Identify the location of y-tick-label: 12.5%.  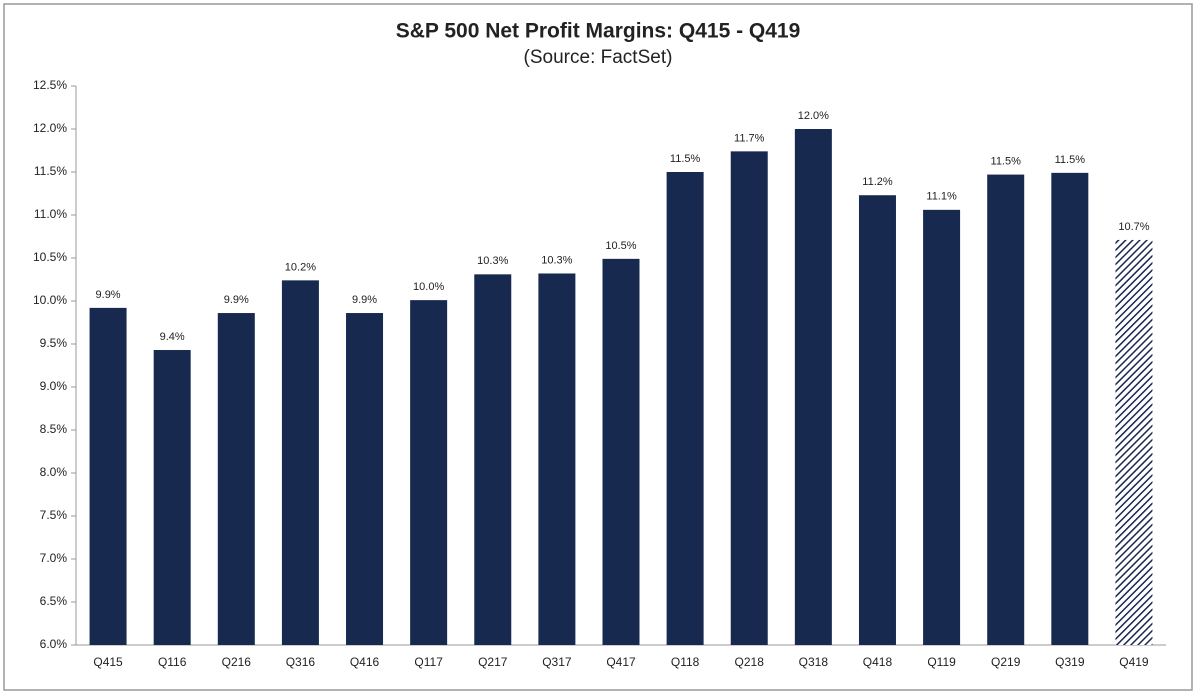
(50, 85).